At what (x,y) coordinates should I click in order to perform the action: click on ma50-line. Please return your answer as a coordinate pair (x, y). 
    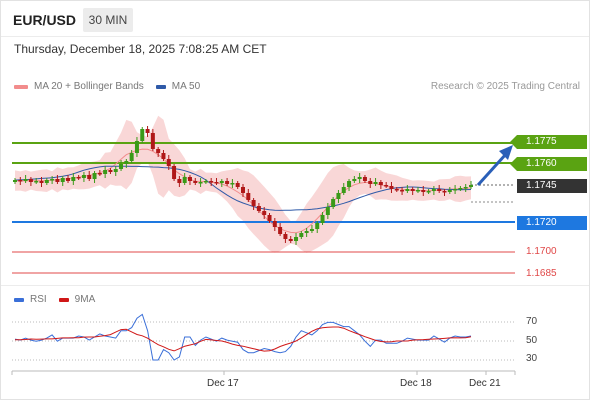
    Looking at the image, I should click on (243, 188).